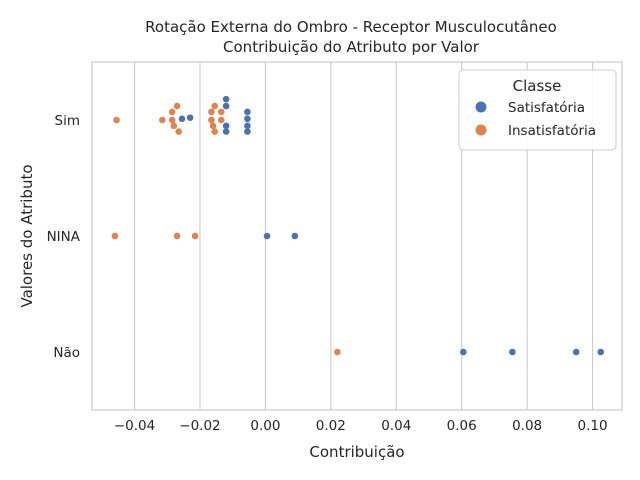 The width and height of the screenshot is (640, 480). I want to click on legend-marker-satisfatoria, so click(481, 107).